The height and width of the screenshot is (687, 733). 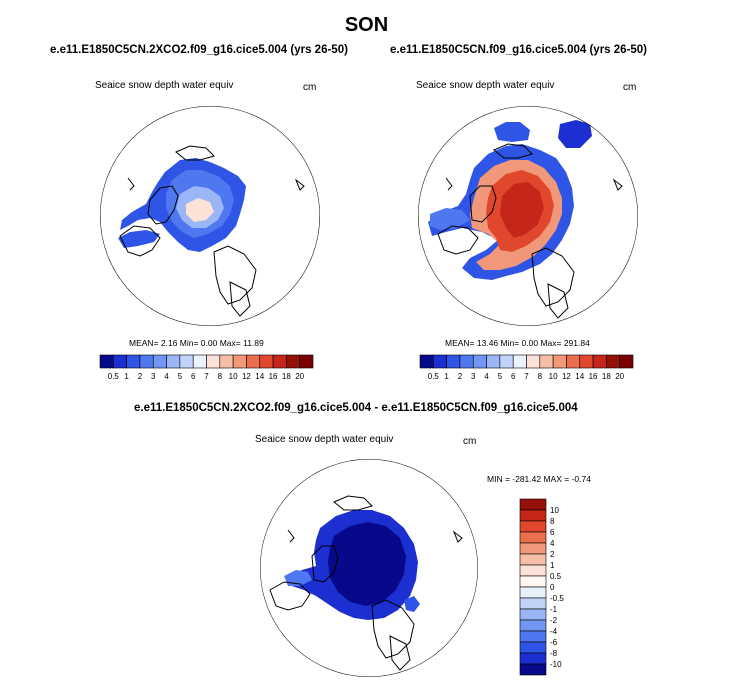 What do you see at coordinates (557, 598) in the screenshot?
I see `diff-colorbar-tick: -0.5` at bounding box center [557, 598].